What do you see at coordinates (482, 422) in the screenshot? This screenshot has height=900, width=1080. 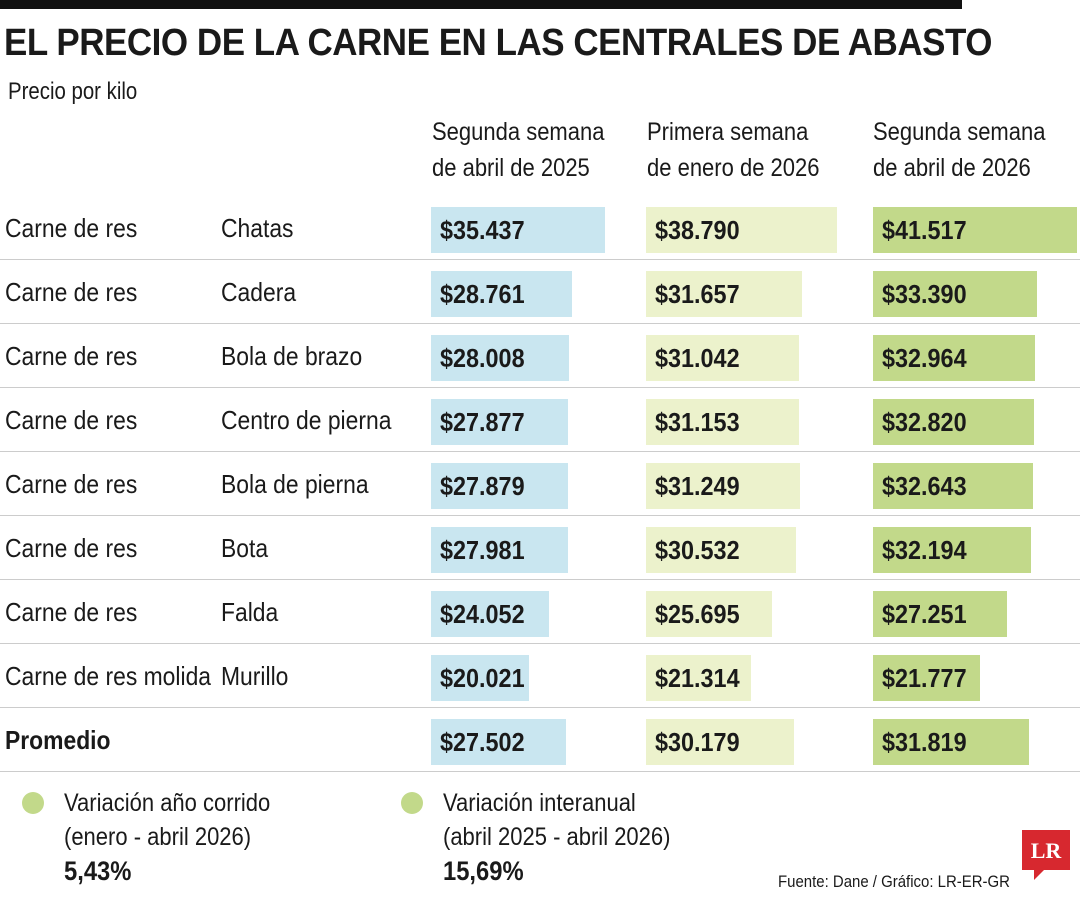 I see `price-label: $27.877` at bounding box center [482, 422].